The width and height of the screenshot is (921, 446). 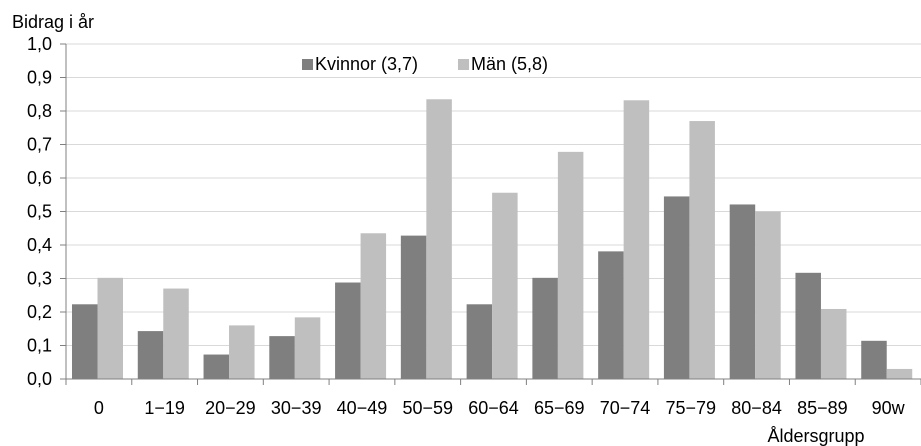 I want to click on x-tick-label: 50−59, so click(x=427, y=408).